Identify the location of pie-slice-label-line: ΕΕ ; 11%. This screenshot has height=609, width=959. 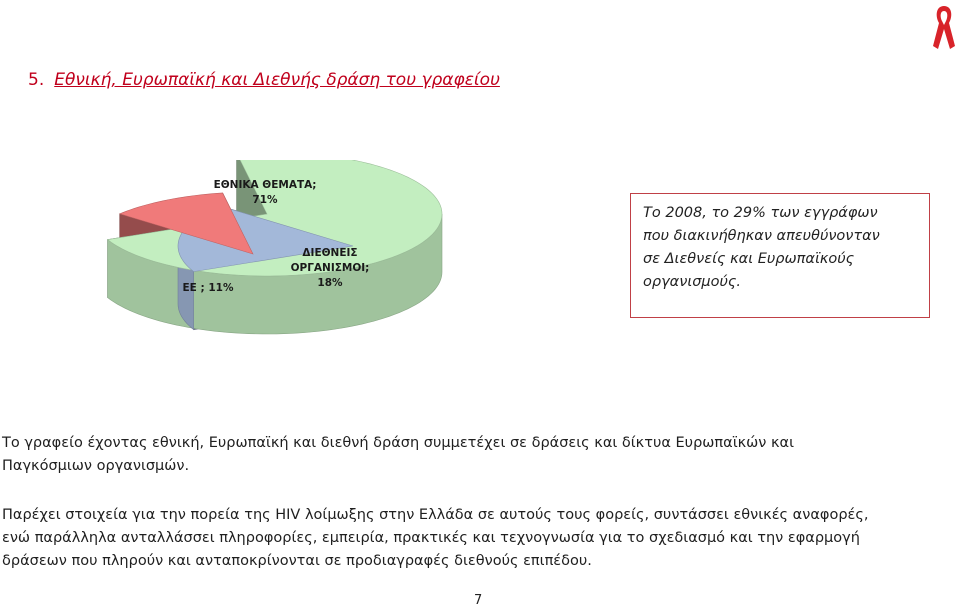
(208, 288).